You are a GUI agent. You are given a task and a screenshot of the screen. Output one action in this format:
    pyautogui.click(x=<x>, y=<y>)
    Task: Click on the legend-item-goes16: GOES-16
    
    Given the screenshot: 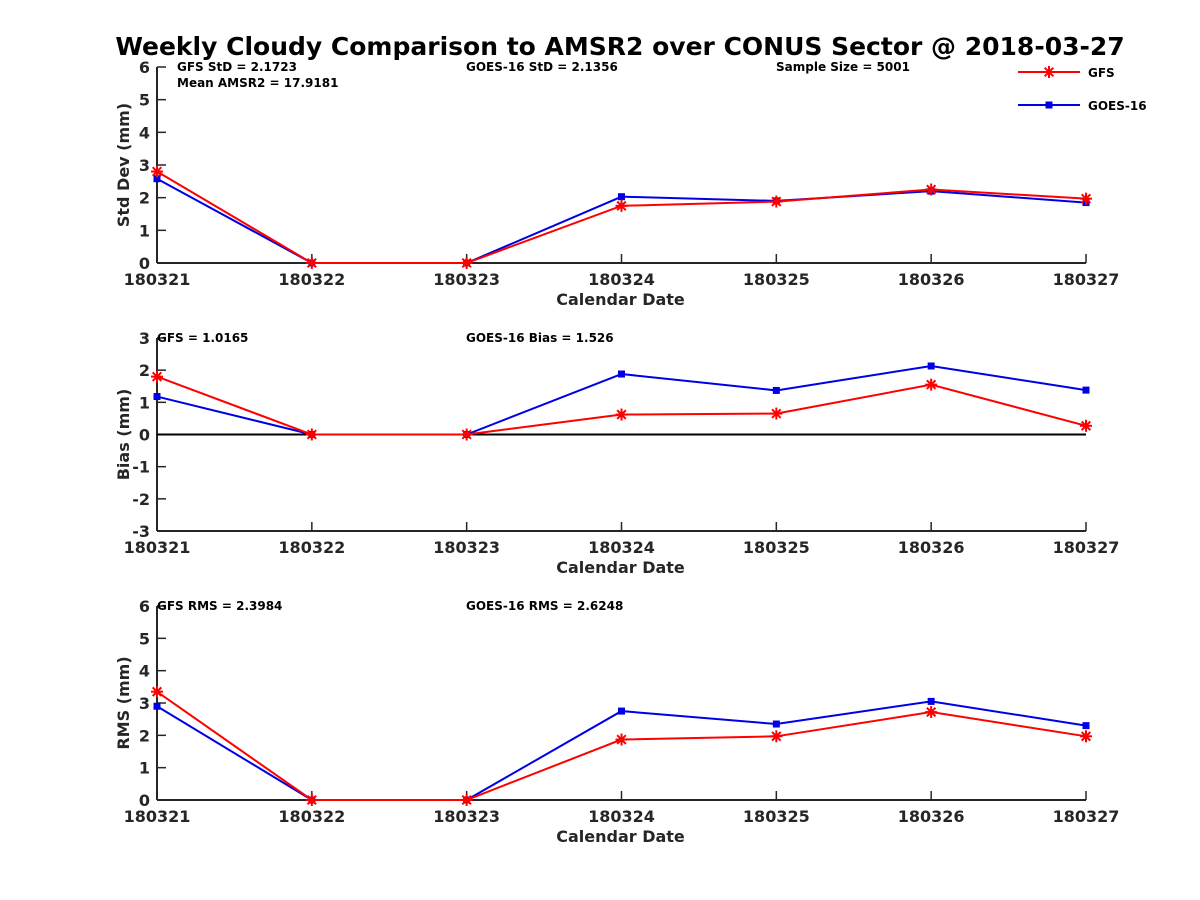 What is the action you would take?
    pyautogui.click(x=1082, y=106)
    